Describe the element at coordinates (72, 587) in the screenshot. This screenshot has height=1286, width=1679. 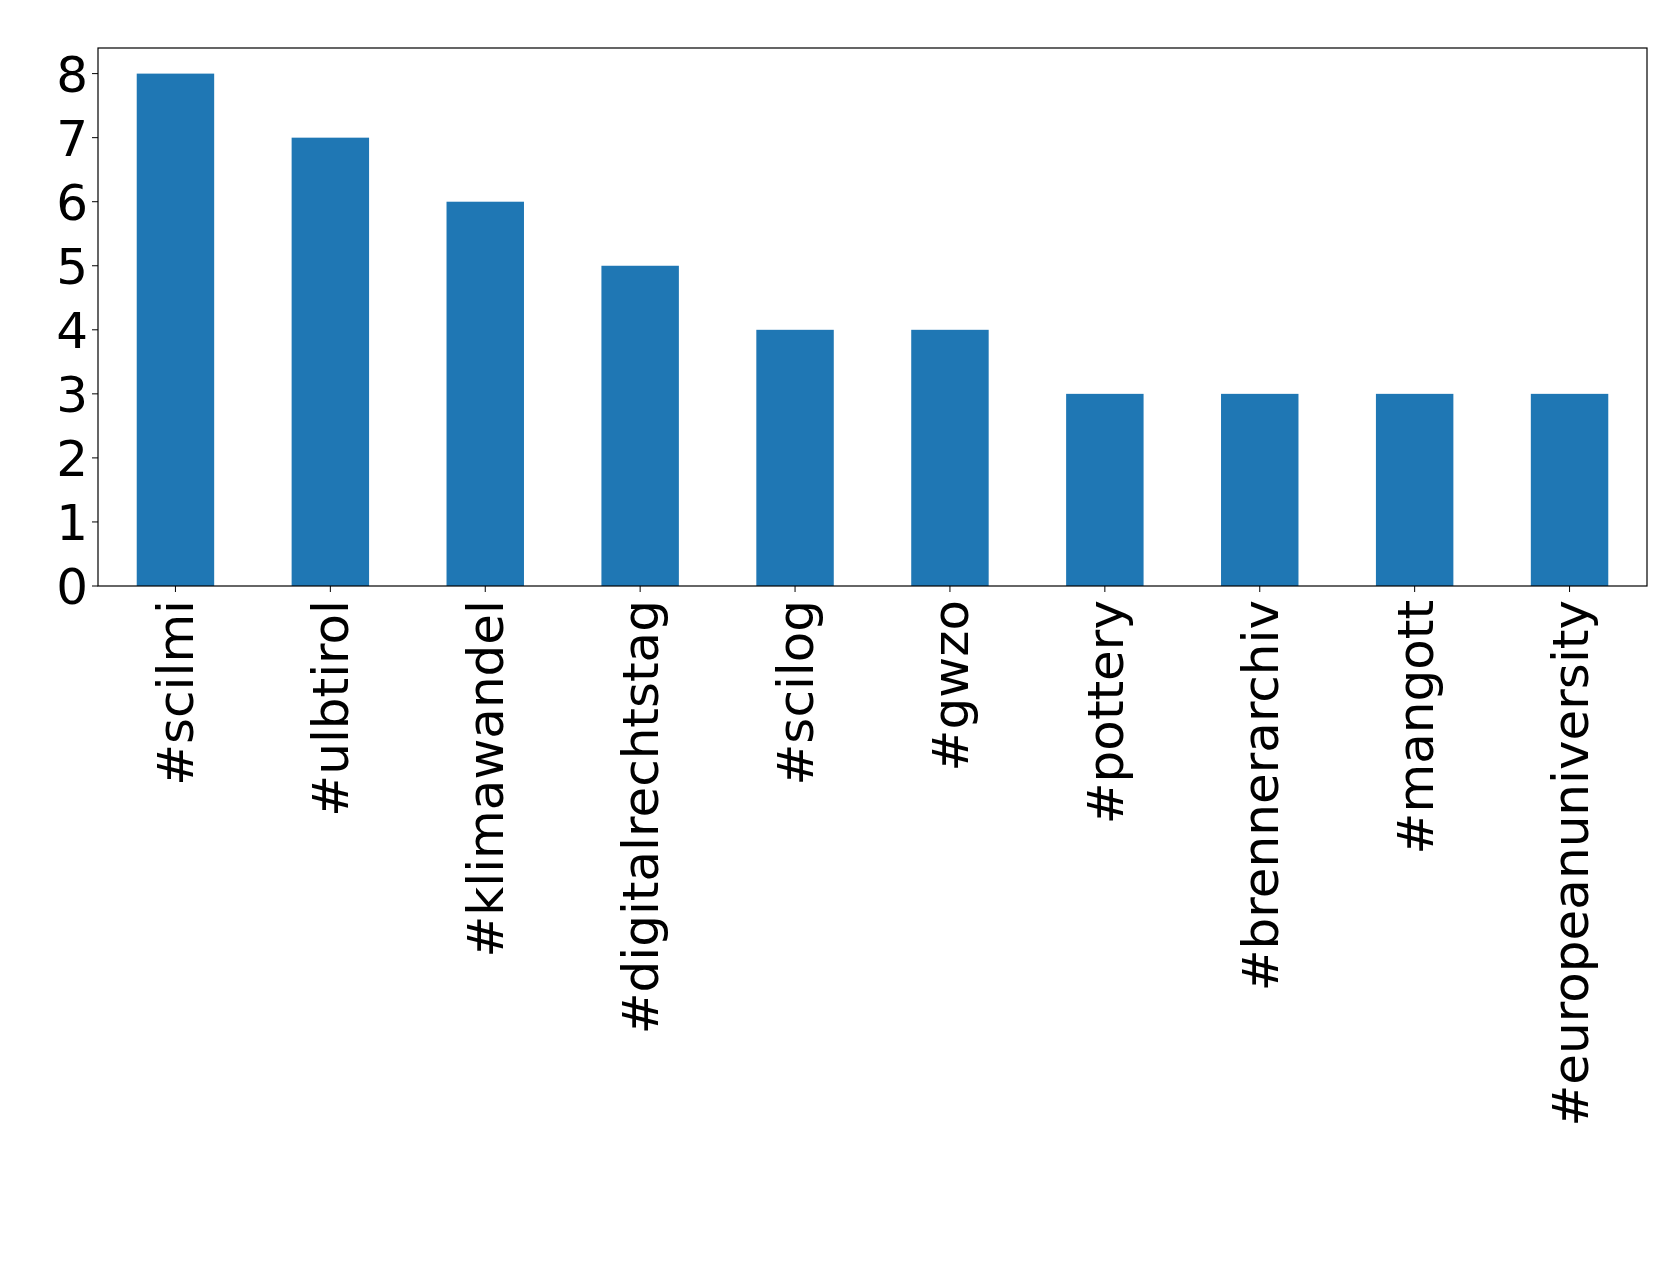
I see `y-tick-label: 0` at that location.